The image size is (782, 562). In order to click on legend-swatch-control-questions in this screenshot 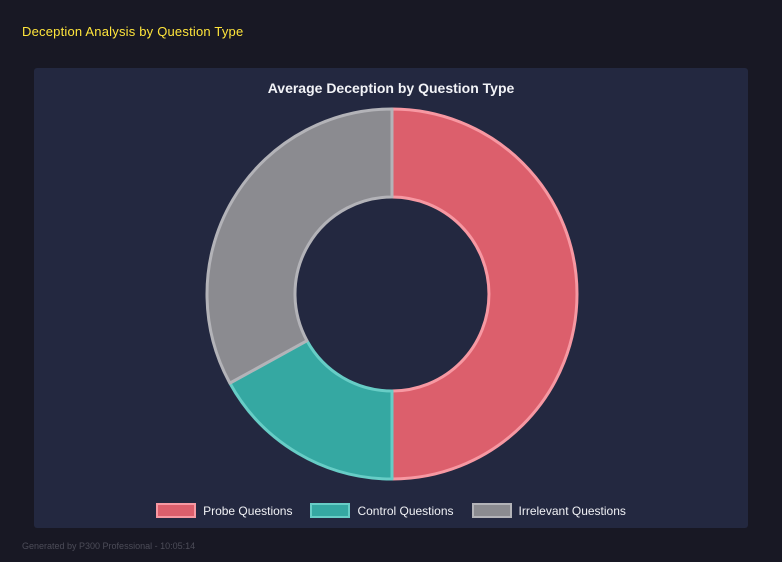, I will do `click(330, 510)`.